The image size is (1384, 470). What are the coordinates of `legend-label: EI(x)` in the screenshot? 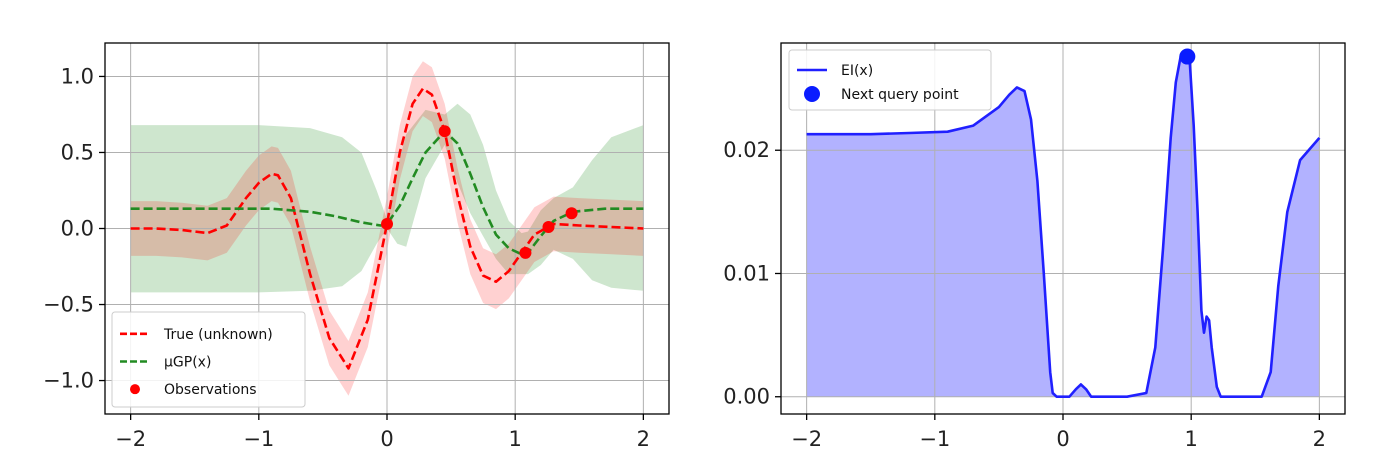 It's located at (857, 71).